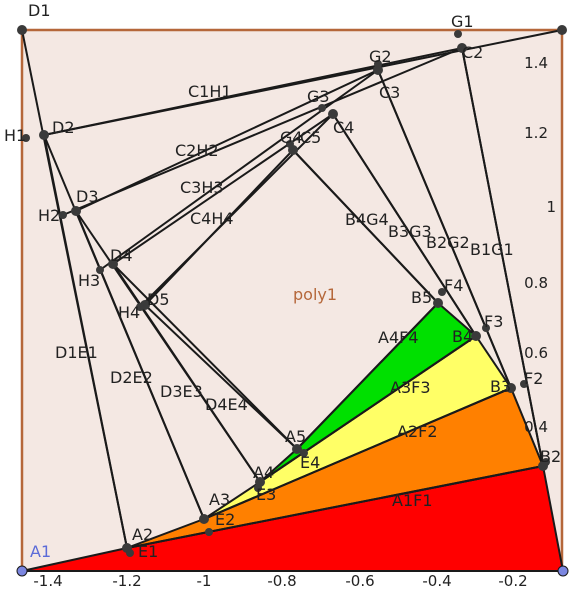 This screenshot has height=590, width=570. Describe the element at coordinates (197, 150) in the screenshot. I see `label-c2h2: C2H2` at that location.